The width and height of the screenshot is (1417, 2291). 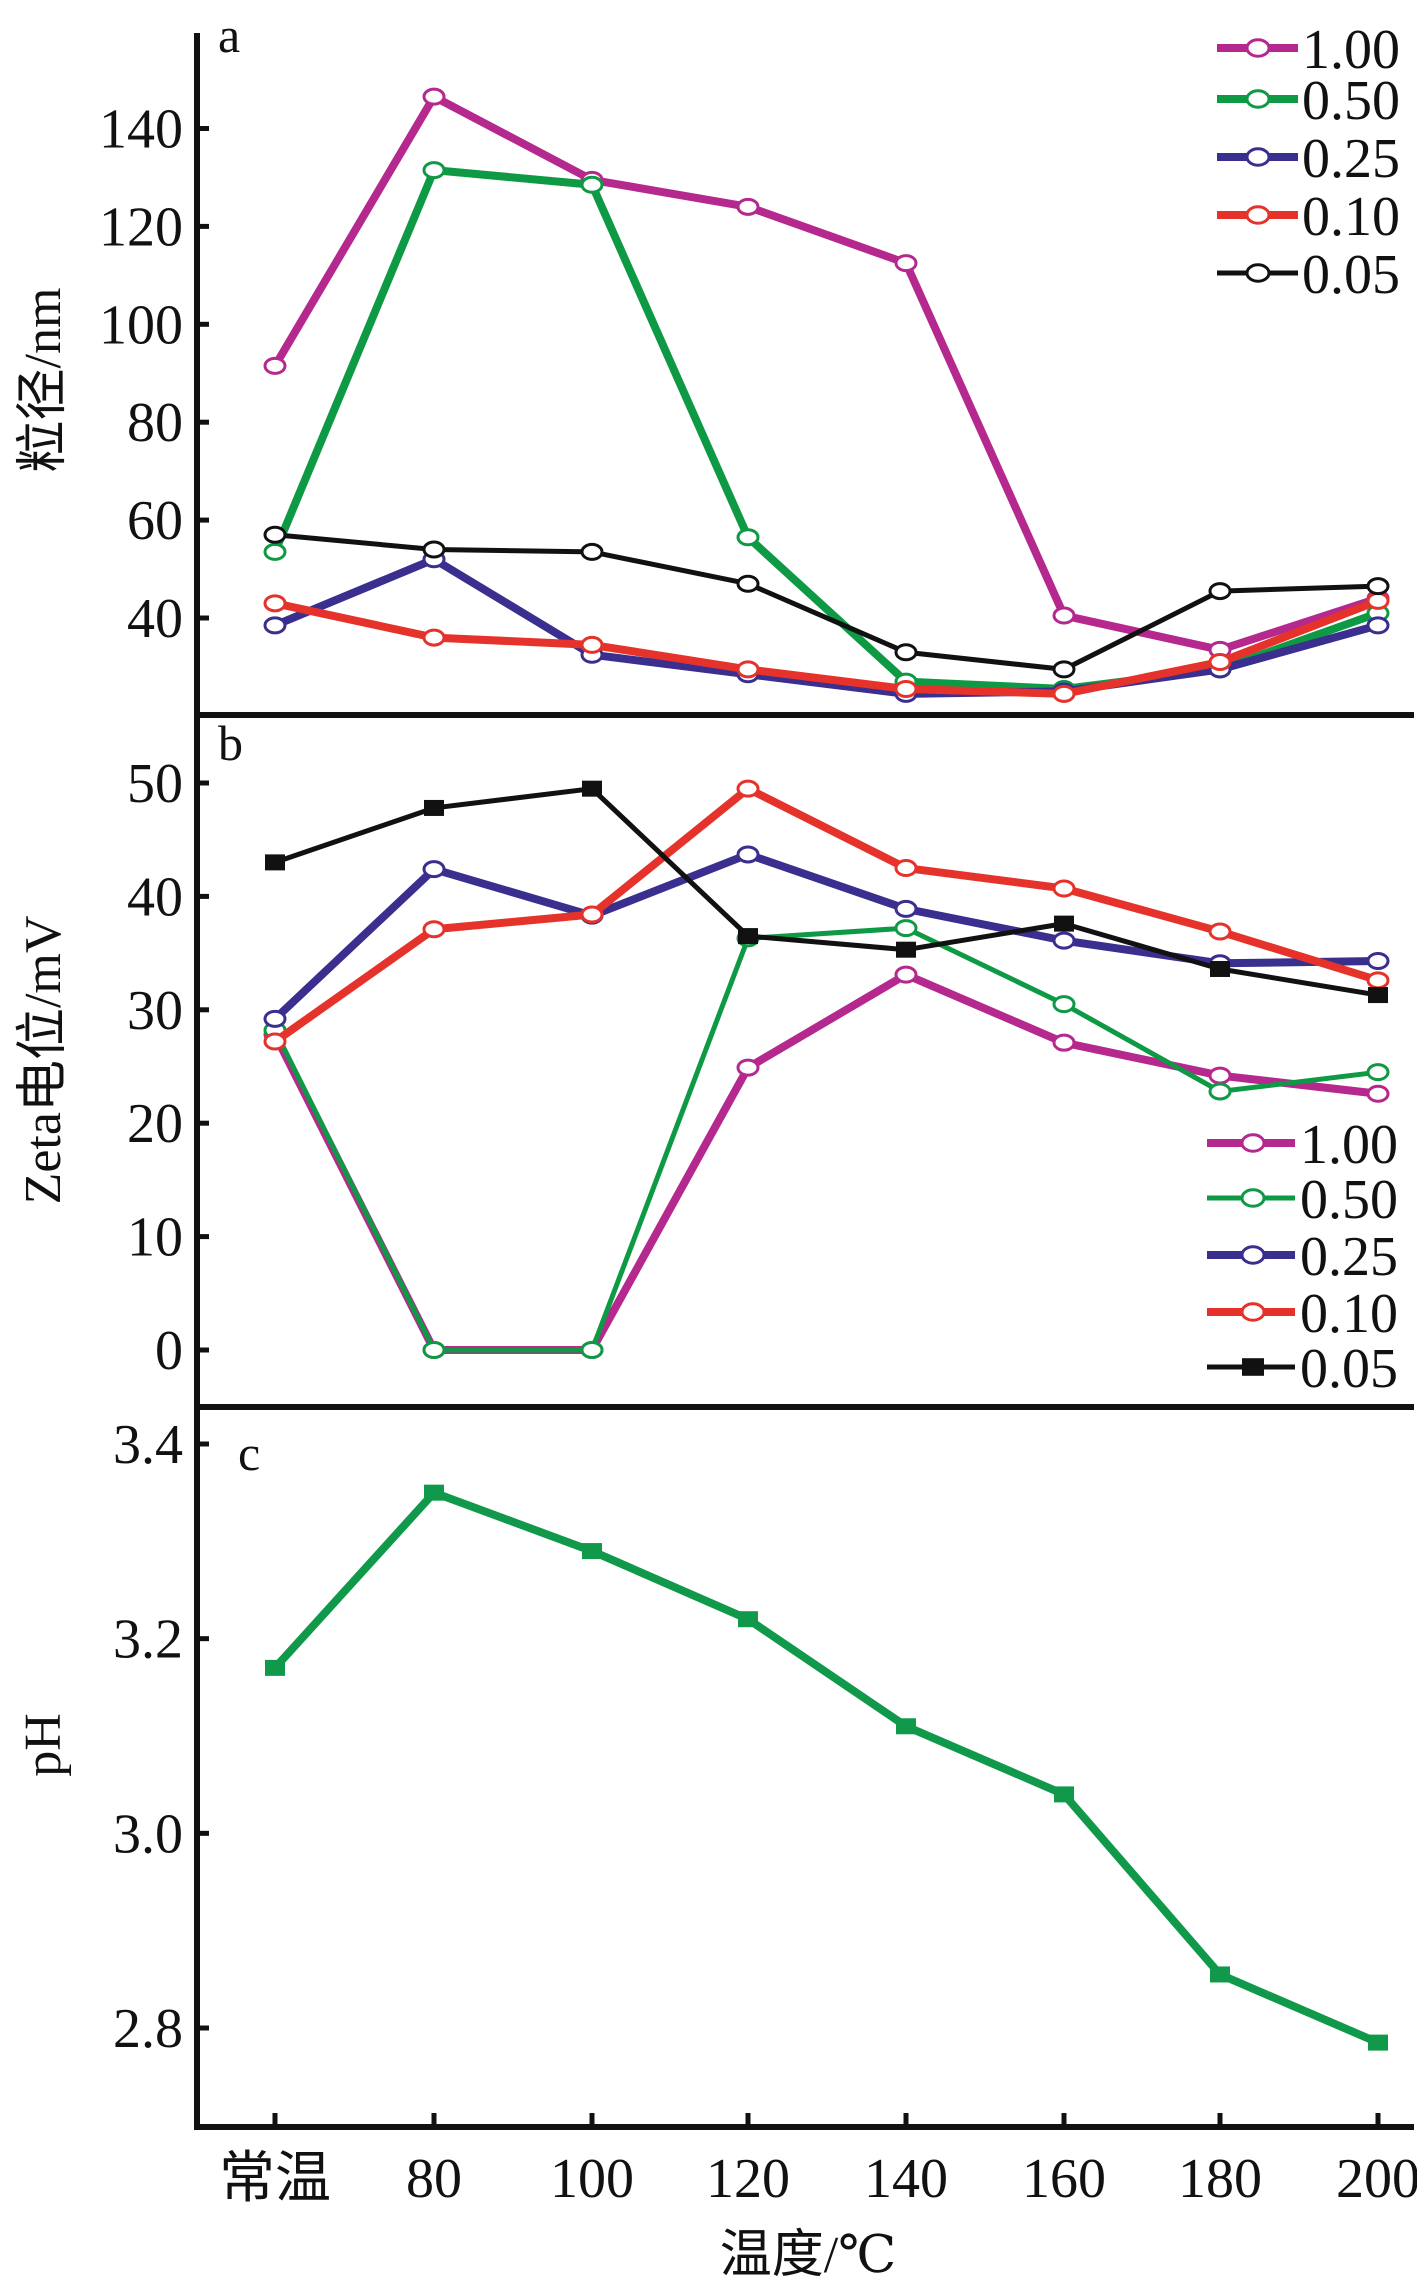 I want to click on y-tick-label: 3.2, so click(x=148, y=1640).